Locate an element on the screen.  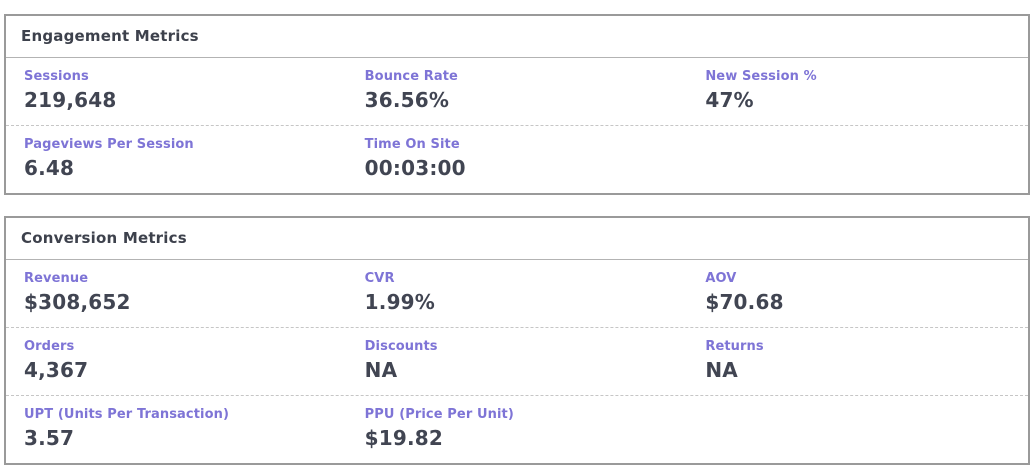
metric-cell: Bounce Rate 36.56% is located at coordinates (517, 91).